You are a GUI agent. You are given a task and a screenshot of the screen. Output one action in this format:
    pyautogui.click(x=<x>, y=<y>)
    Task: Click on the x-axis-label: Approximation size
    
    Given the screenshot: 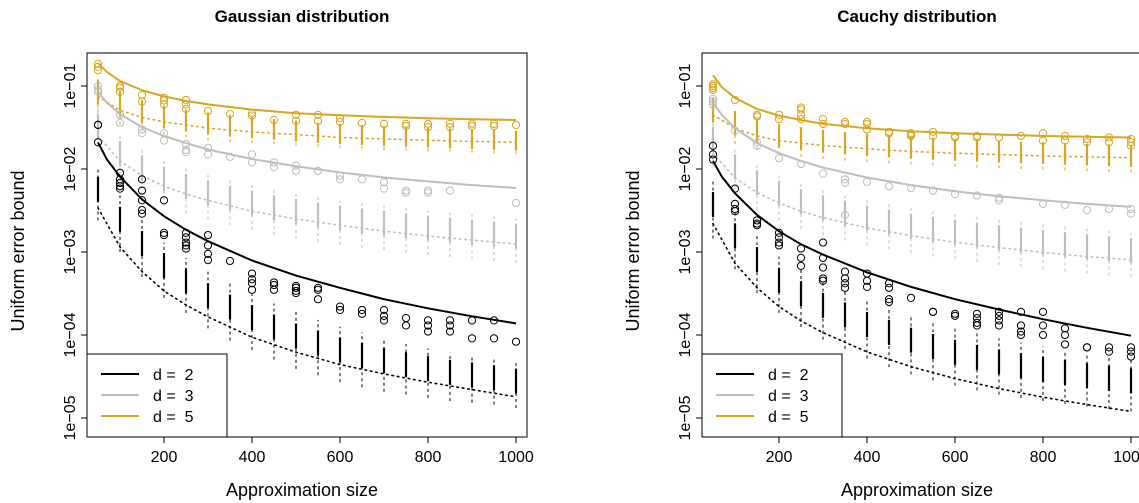 What is the action you would take?
    pyautogui.click(x=917, y=490)
    